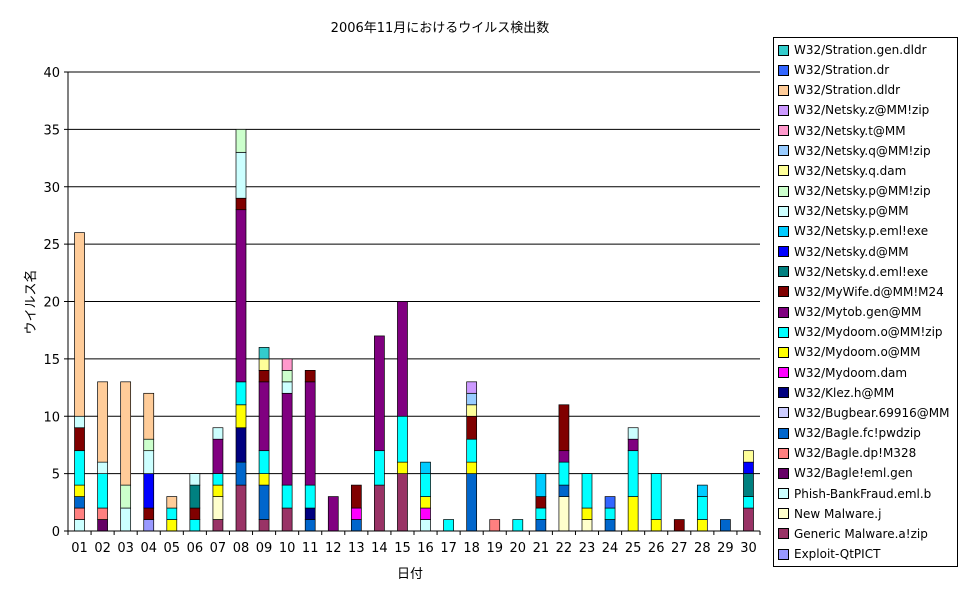 The image size is (967, 600). Describe the element at coordinates (610, 548) in the screenshot. I see `x-tick-label: 24` at that location.